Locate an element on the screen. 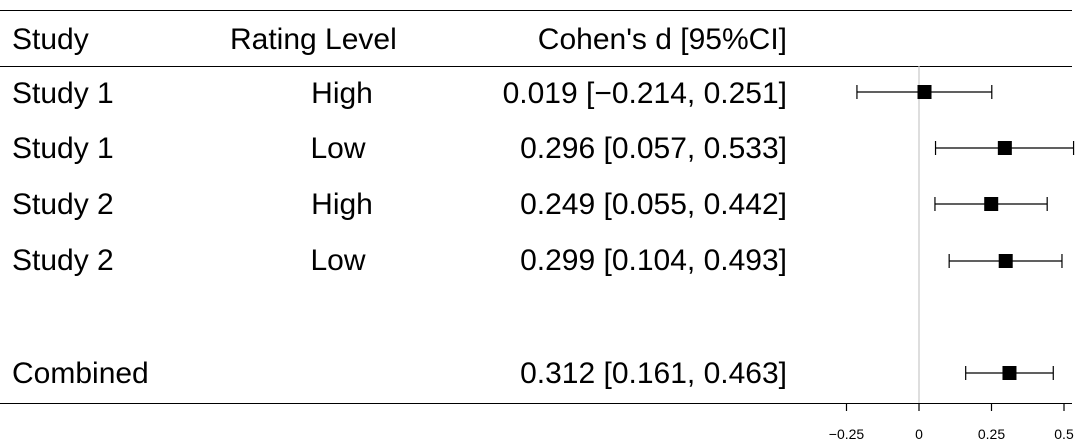 The width and height of the screenshot is (1083, 448). row-effect: 0.296 [0.057, 0.533] is located at coordinates (653, 148).